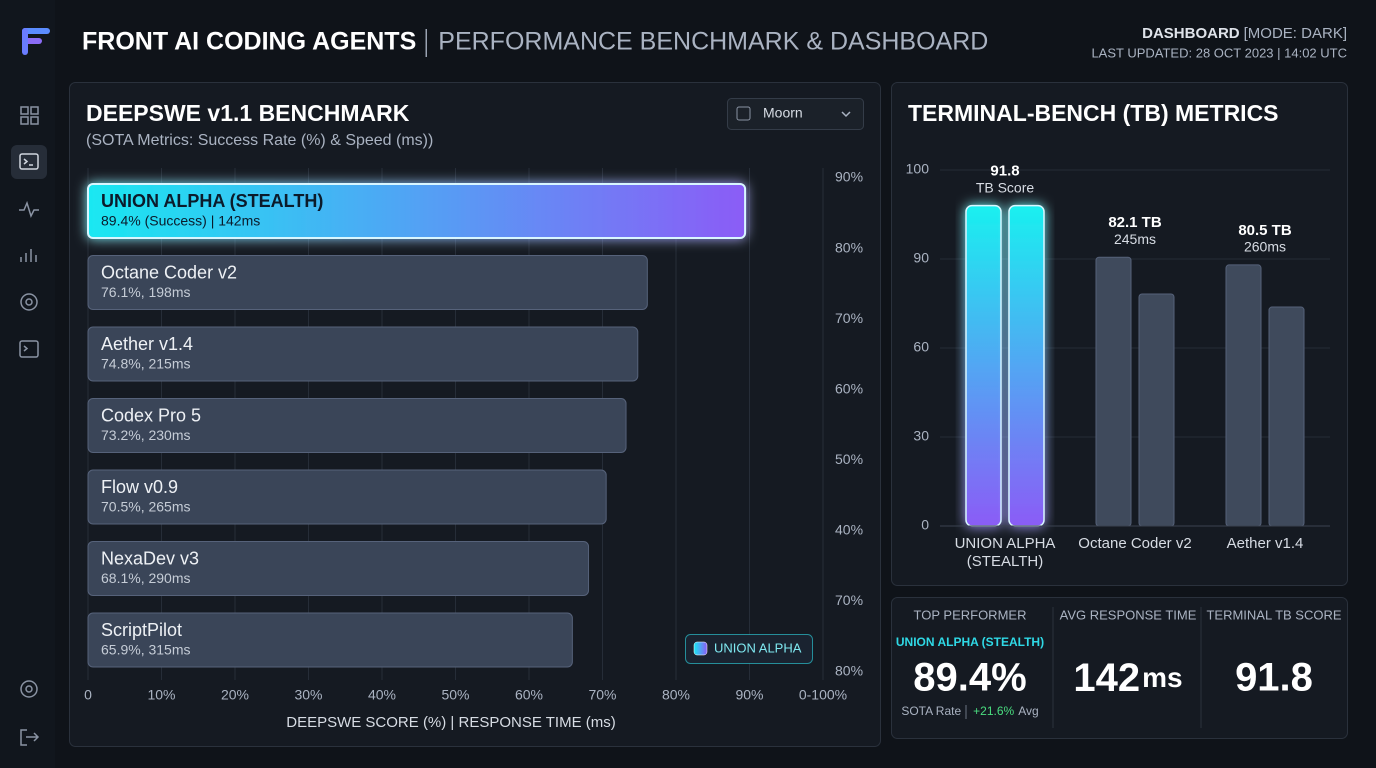  Describe the element at coordinates (180, 221) in the screenshot. I see `bar-label: 89.4% (Success) | 142ms` at that location.